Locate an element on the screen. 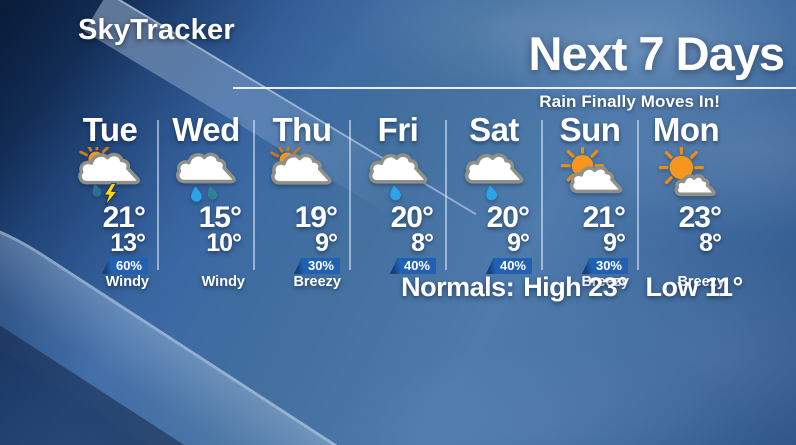 This screenshot has width=796, height=445. day-column: Mon 23° 8° Breezy is located at coordinates (686, 201).